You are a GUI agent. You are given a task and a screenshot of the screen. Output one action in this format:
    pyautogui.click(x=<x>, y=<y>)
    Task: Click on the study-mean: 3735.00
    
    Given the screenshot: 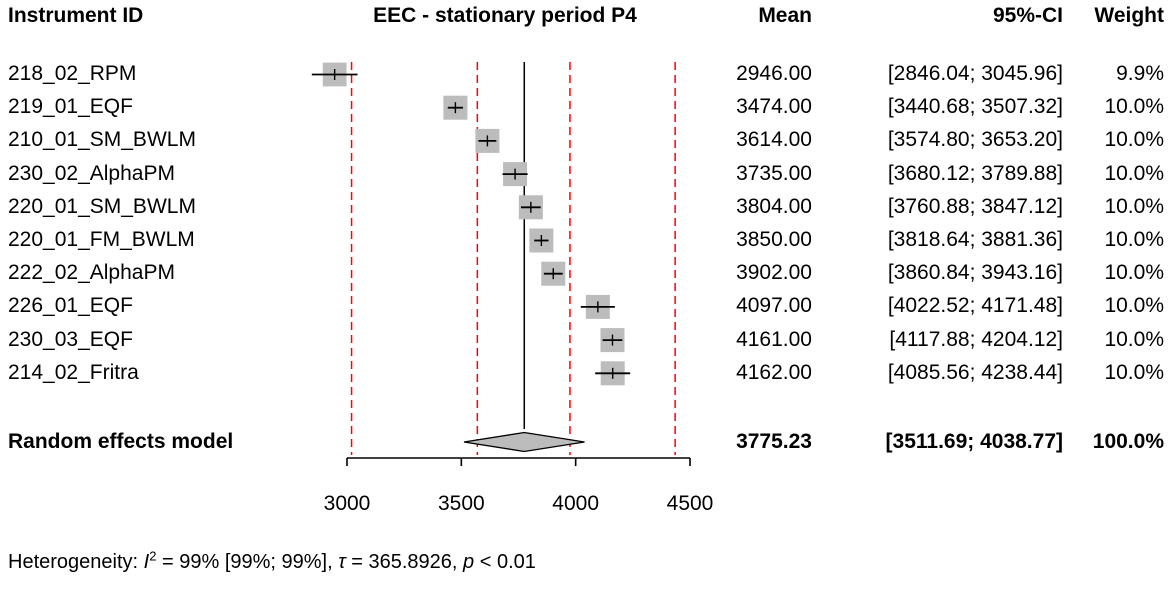 What is the action you would take?
    pyautogui.click(x=774, y=173)
    